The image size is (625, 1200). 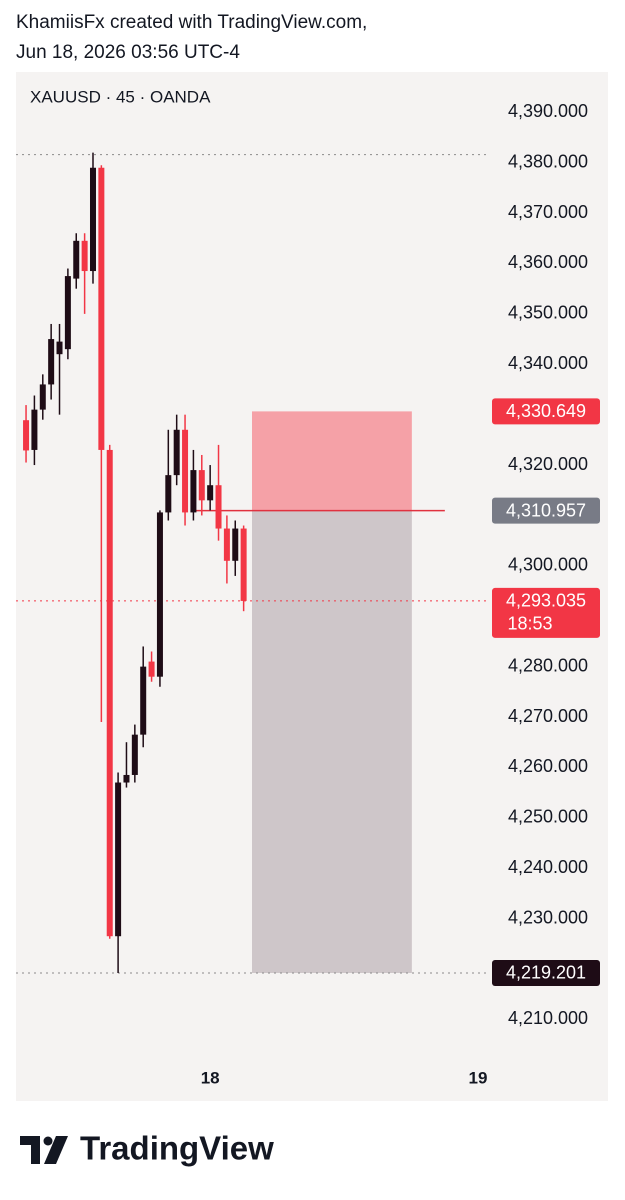 I want to click on y-tick-label: 4,300.000, so click(x=548, y=565).